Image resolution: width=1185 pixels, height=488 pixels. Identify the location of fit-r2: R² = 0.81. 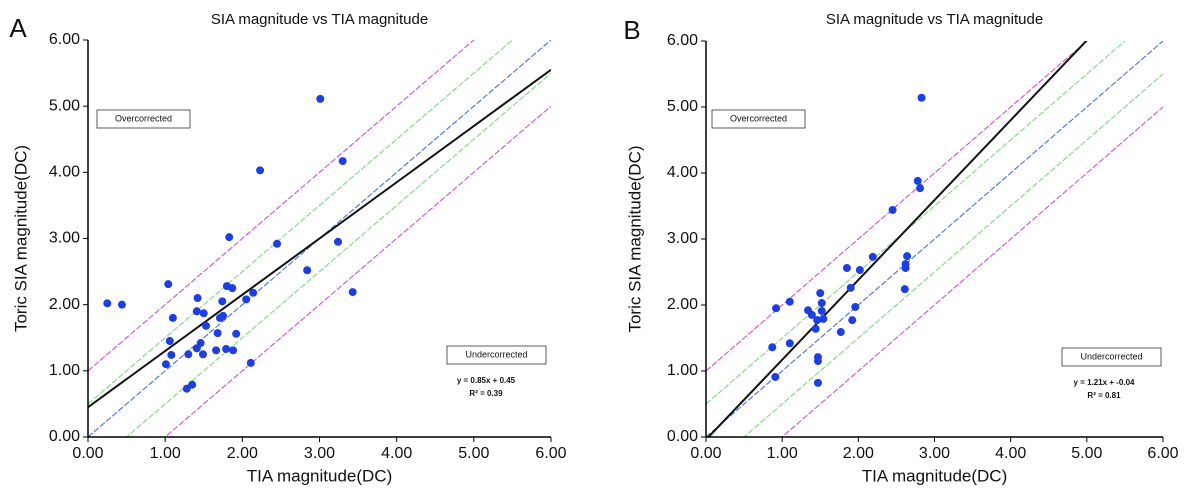
(1104, 395).